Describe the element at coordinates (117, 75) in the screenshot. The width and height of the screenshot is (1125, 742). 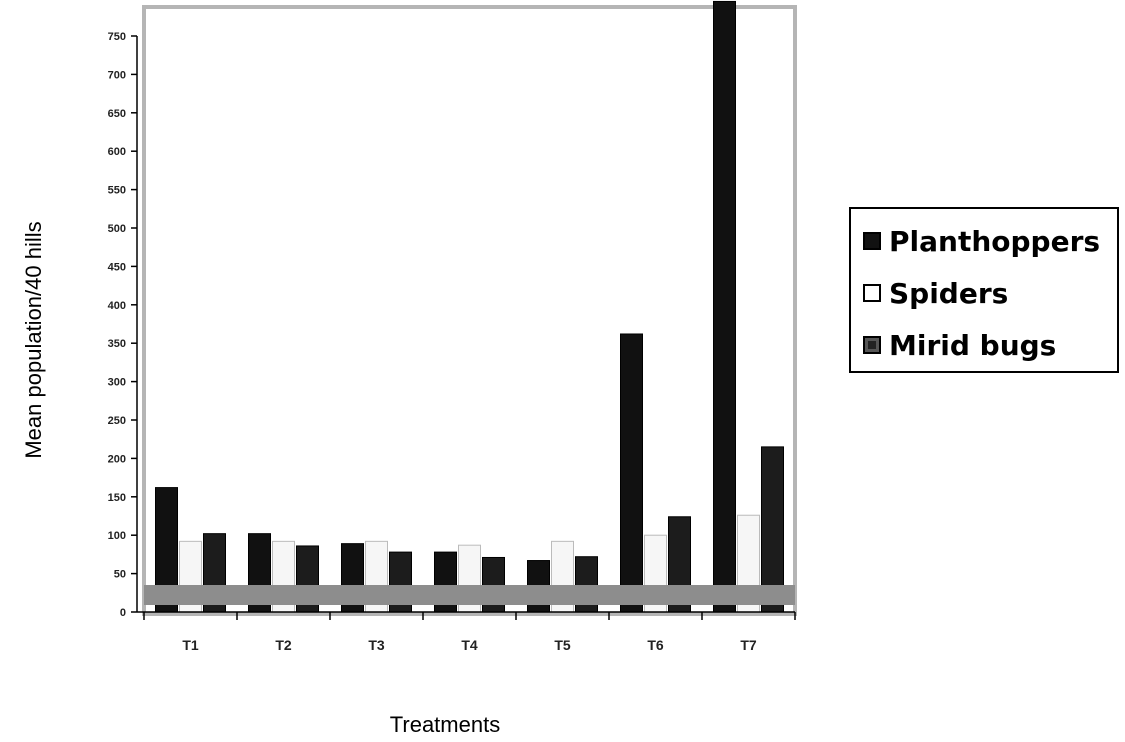
I see `y-tick-label: 700` at that location.